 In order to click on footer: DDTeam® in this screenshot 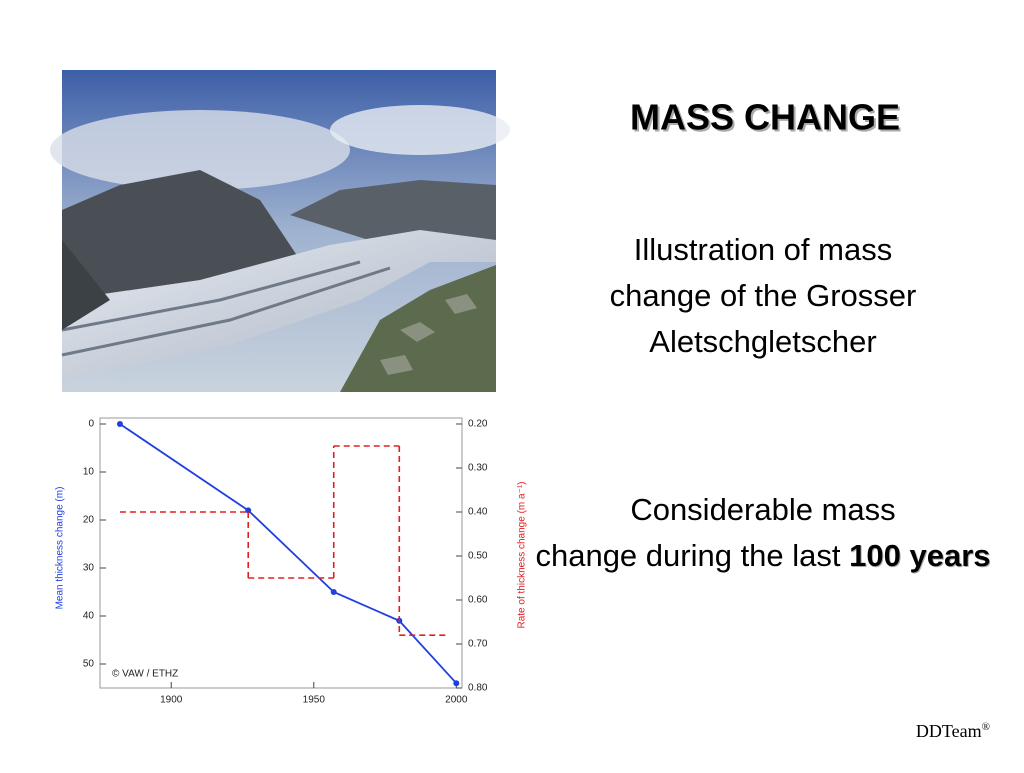, I will do `click(953, 731)`.